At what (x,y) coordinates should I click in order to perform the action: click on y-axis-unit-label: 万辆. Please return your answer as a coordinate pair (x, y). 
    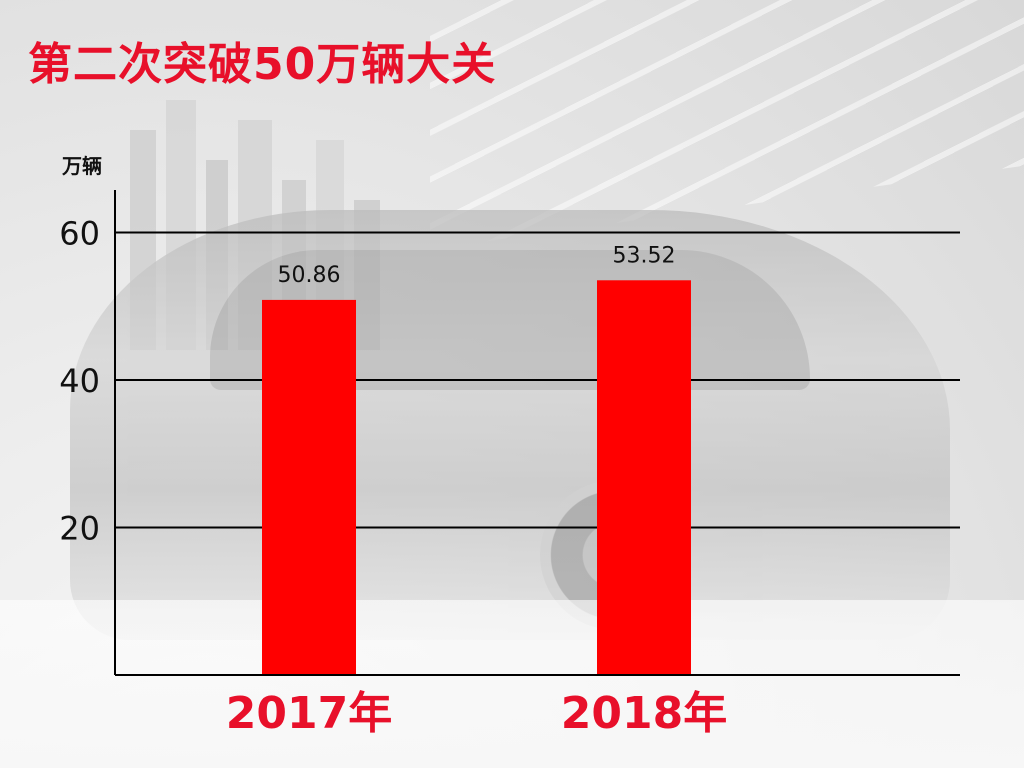
    Looking at the image, I should click on (82, 166).